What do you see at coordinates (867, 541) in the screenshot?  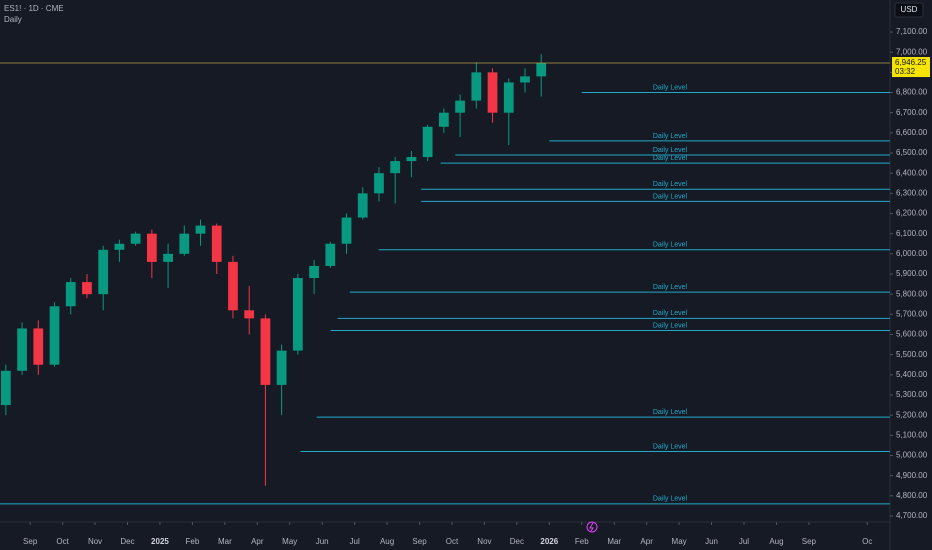 I see `x-tick-label: Oc` at bounding box center [867, 541].